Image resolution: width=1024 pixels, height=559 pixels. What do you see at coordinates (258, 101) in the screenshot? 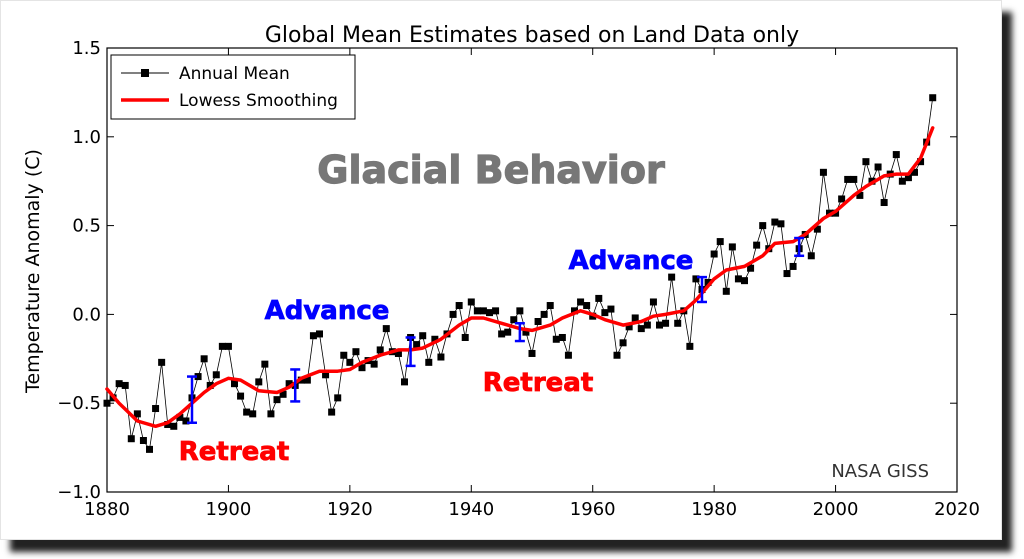
I see `legend-label-lowess: Lowess Smoothing` at bounding box center [258, 101].